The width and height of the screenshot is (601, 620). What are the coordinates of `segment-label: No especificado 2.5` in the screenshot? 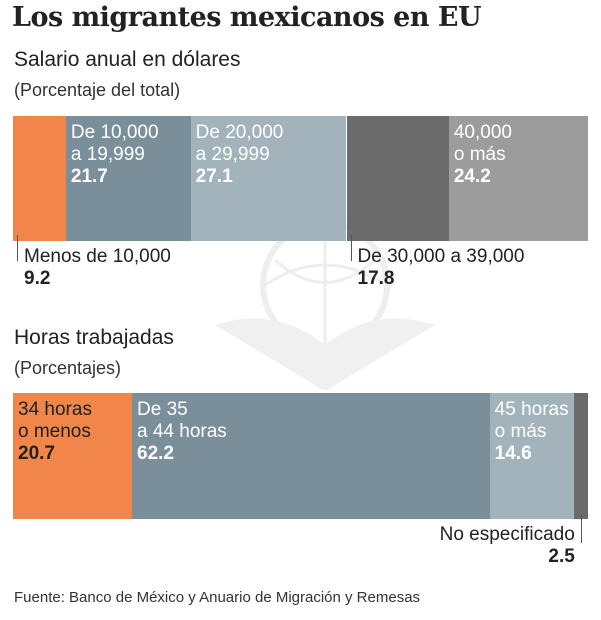 It's located at (507, 546).